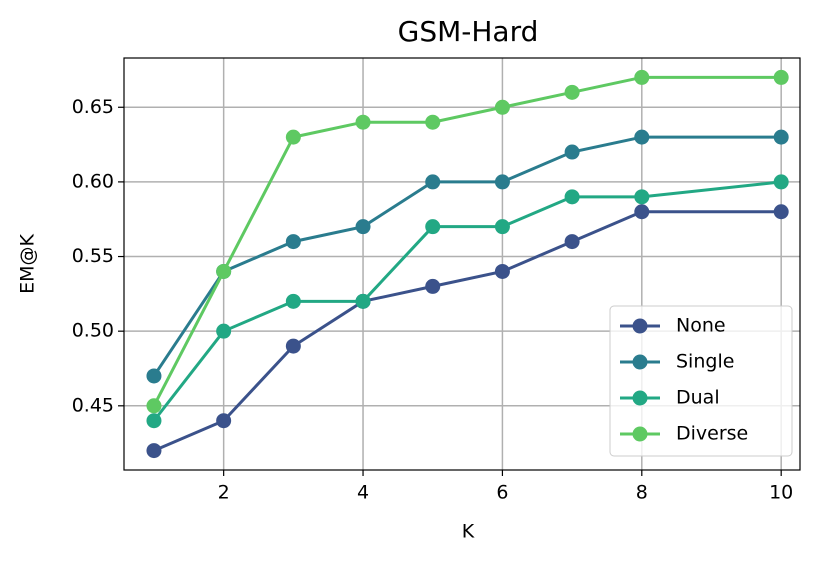 The image size is (831, 567). What do you see at coordinates (93, 107) in the screenshot?
I see `y-tick-label: 0.65` at bounding box center [93, 107].